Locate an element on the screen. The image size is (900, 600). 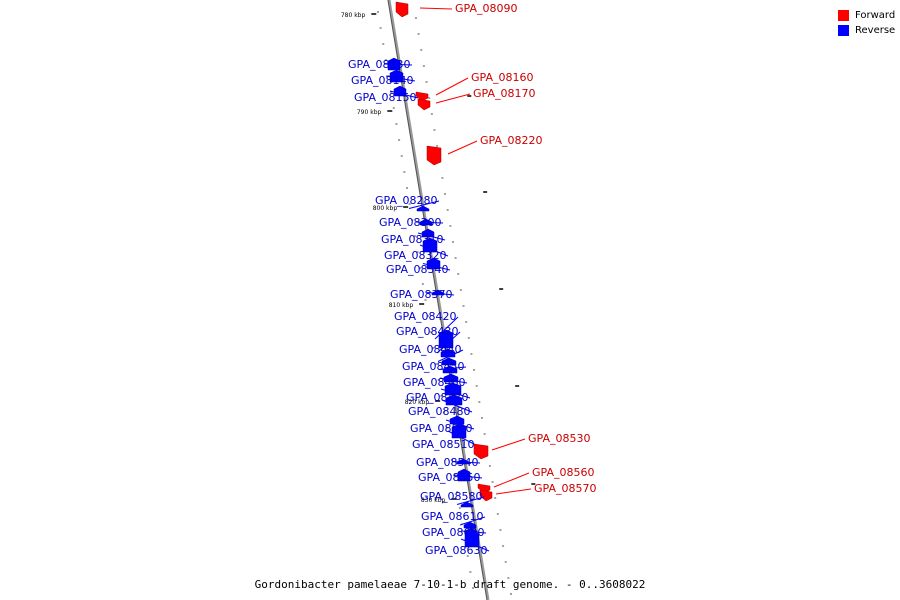
gene-label: GPA_08140 is located at coordinates (382, 80).